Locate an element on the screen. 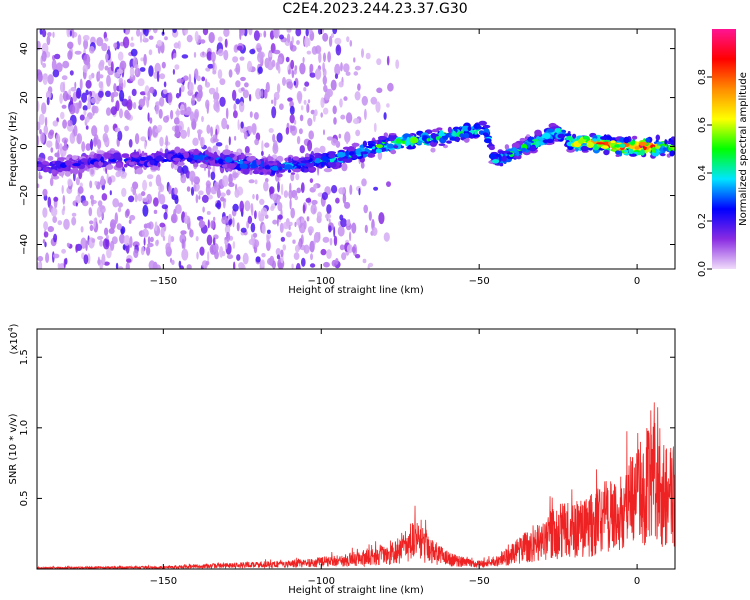 The width and height of the screenshot is (750, 600). colorbar-ticks: 0.0 0.2 0.4 0.6 0.8 is located at coordinates (704, 173).